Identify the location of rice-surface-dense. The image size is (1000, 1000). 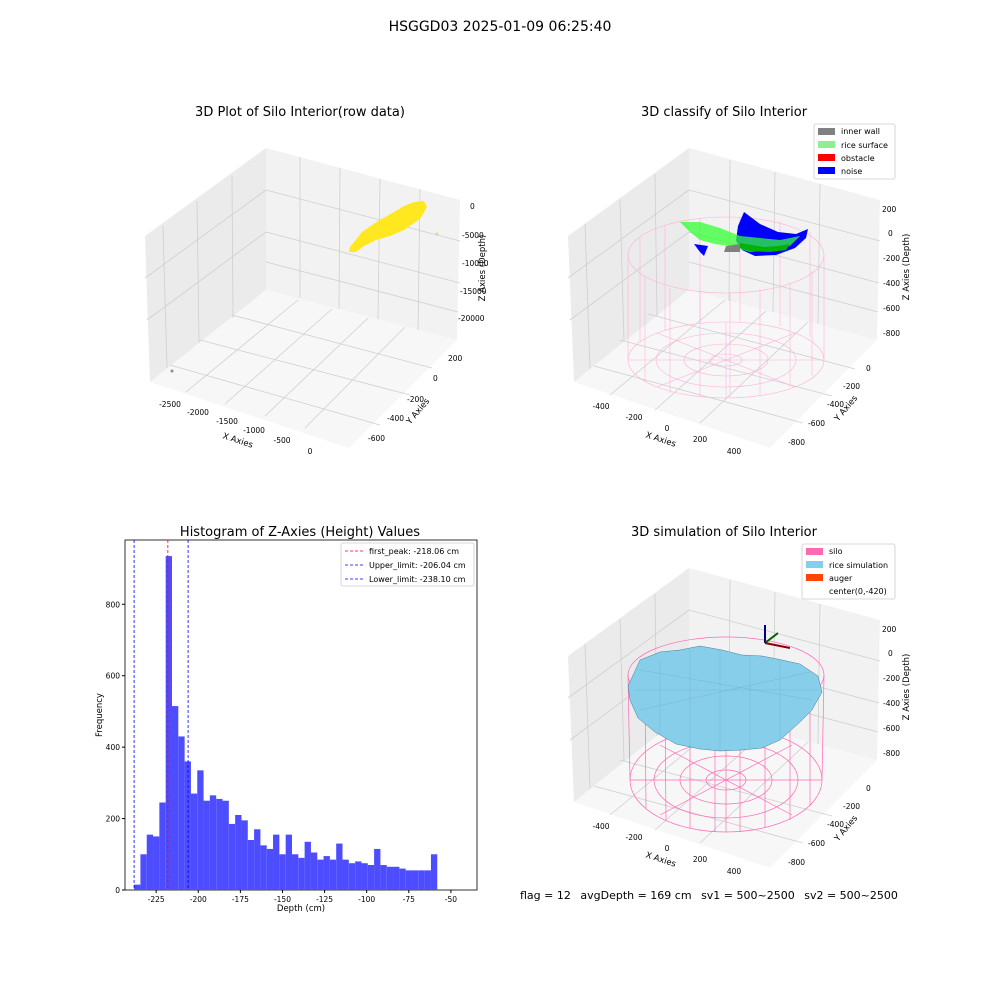
(765, 247).